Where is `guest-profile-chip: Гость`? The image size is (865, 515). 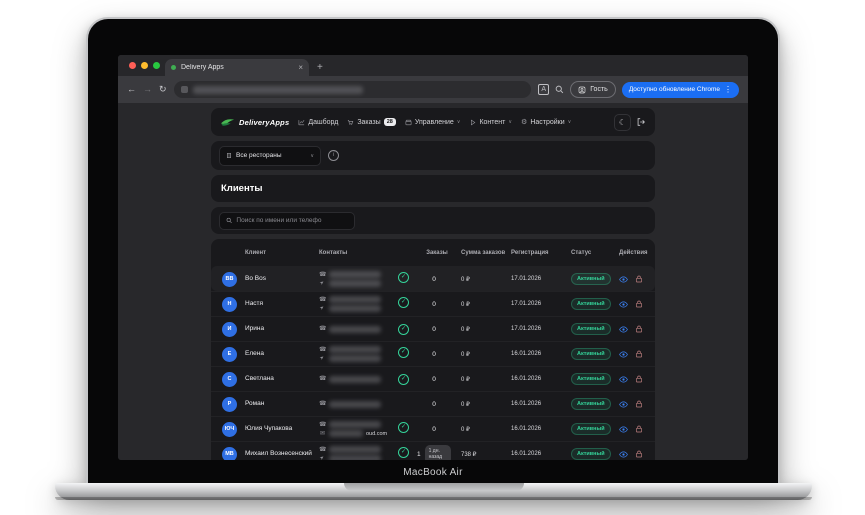
guest-profile-chip: Гость is located at coordinates (593, 89).